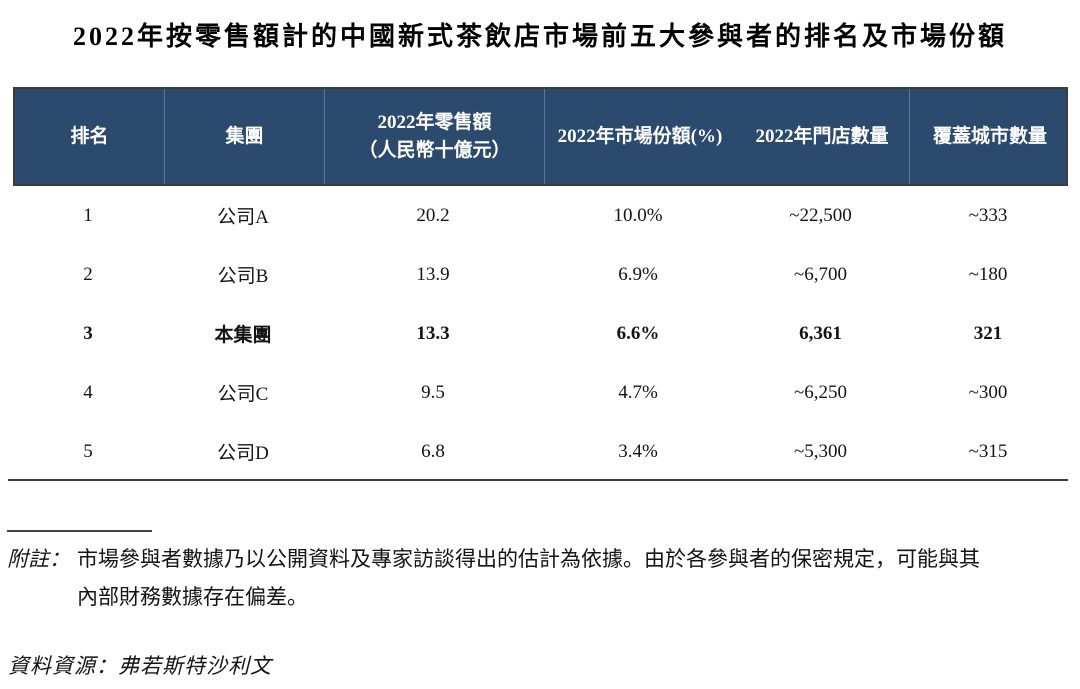 The width and height of the screenshot is (1080, 689). I want to click on cell-retail: 20.2, so click(433, 215).